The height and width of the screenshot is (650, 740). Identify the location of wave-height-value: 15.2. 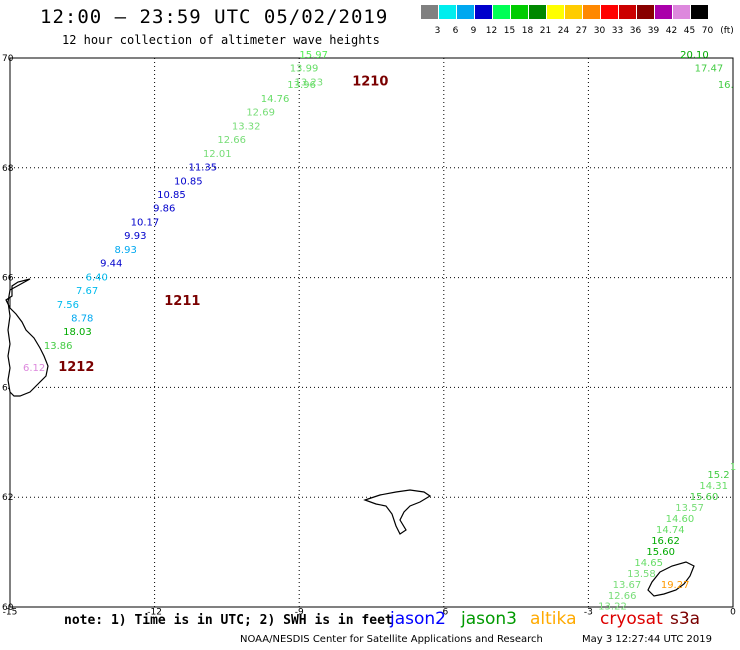
(718, 475).